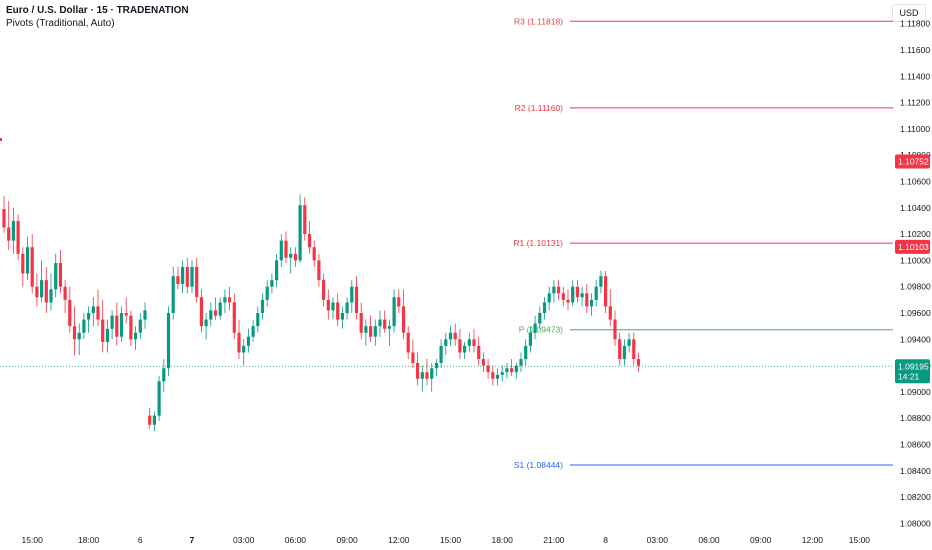 The height and width of the screenshot is (550, 932). Describe the element at coordinates (538, 21) in the screenshot. I see `pivot-label-r3: R3 (1.11818)` at that location.